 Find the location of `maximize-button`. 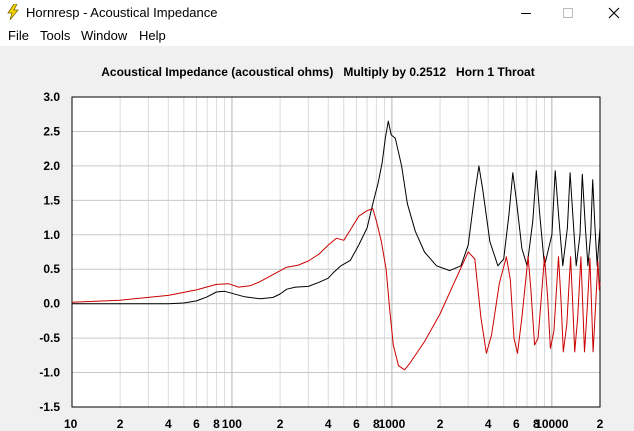

maximize-button is located at coordinates (568, 12).